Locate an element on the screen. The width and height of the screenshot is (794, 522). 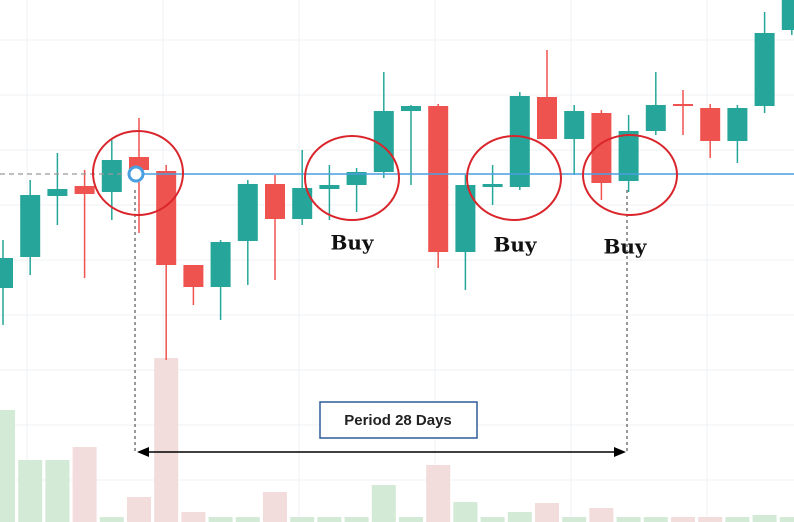
period-box is located at coordinates (398, 420).